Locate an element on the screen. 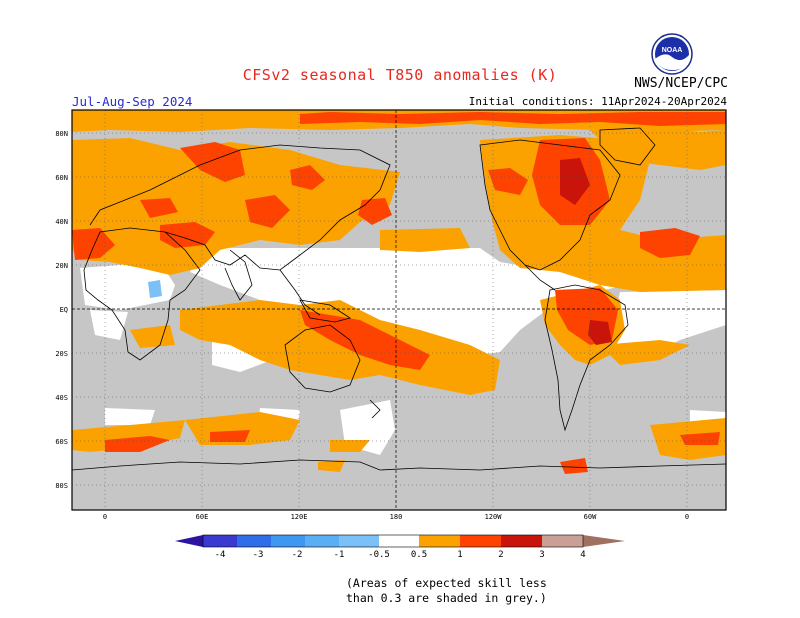 The height and width of the screenshot is (618, 800). colorbar-arrow-high is located at coordinates (604, 541).